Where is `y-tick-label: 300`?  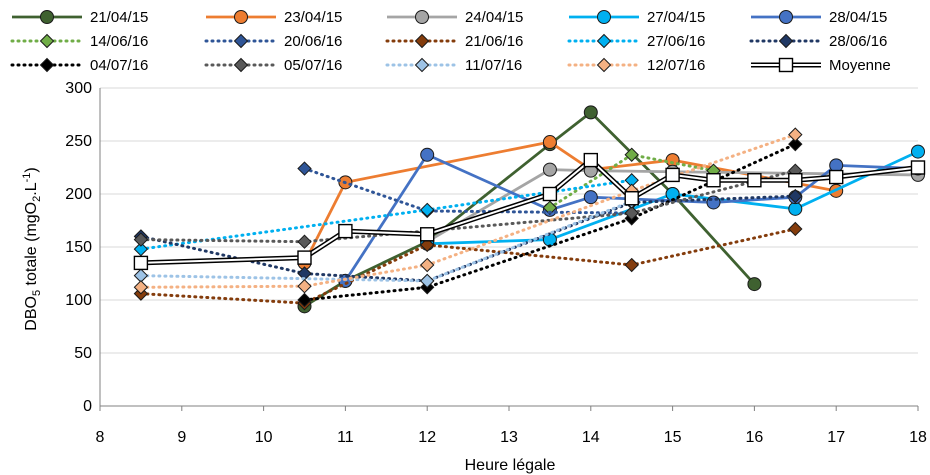 y-tick-label: 300 is located at coordinates (78, 88).